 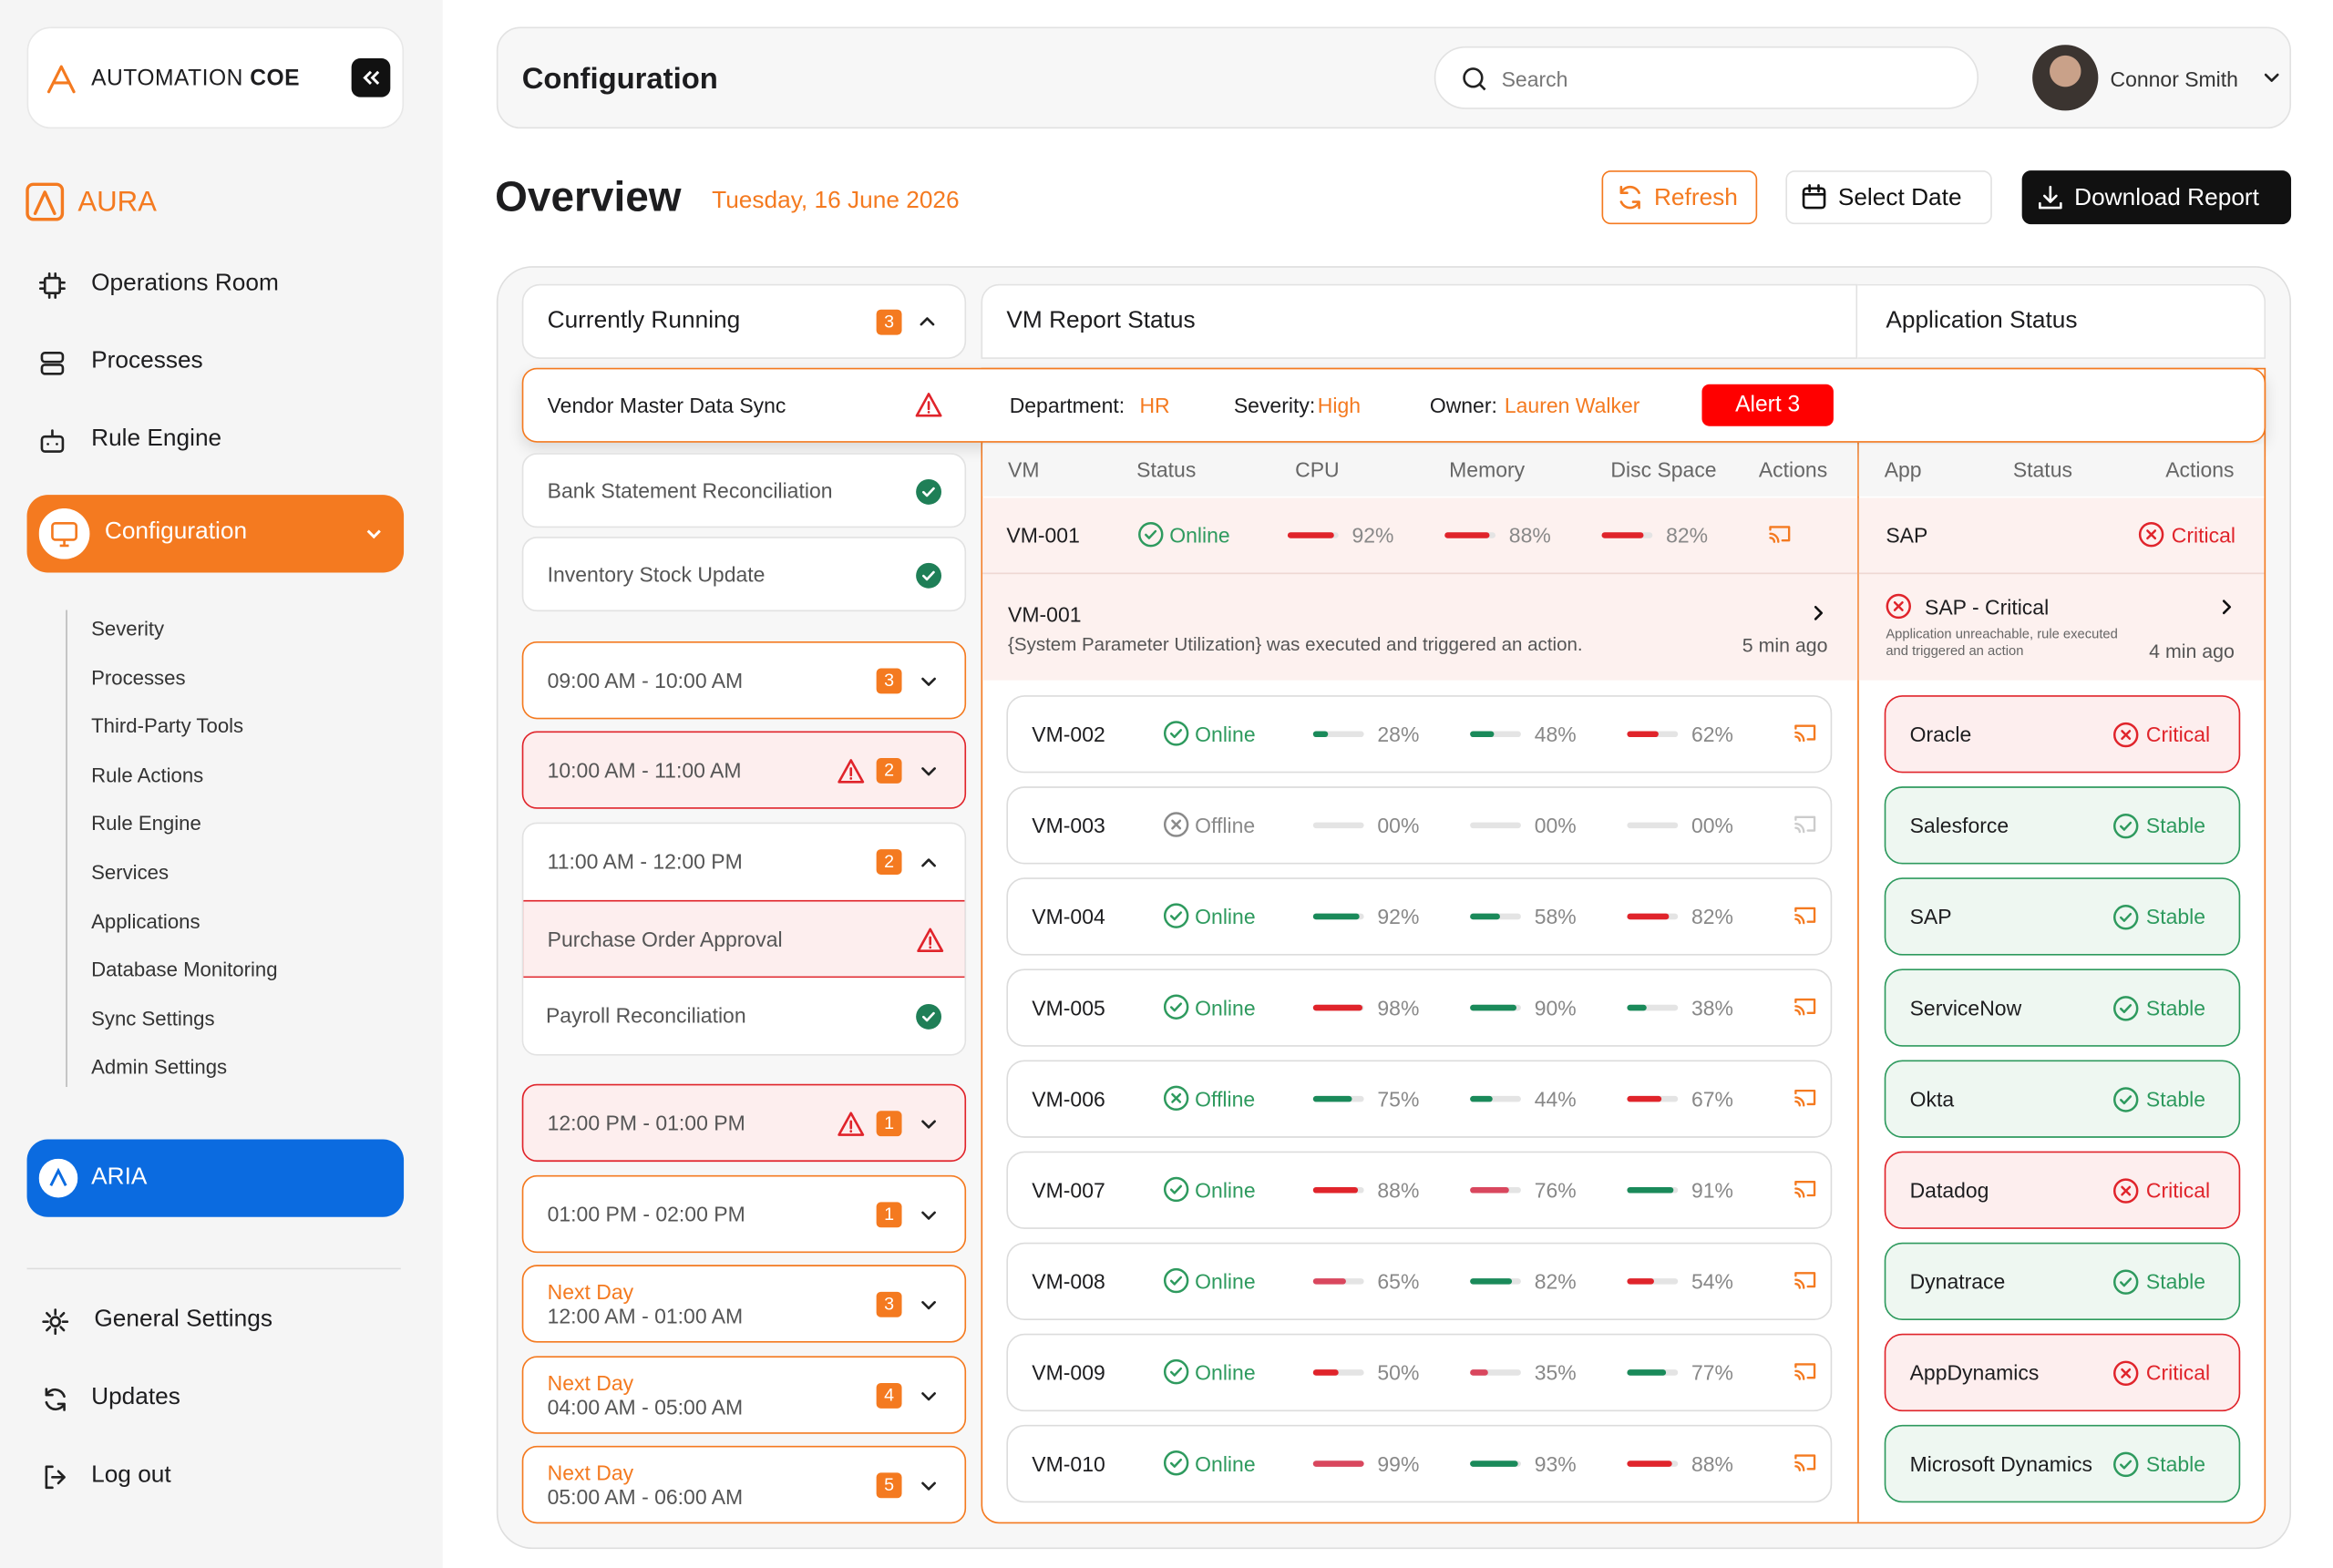 I want to click on slot: Next Day 04:00 AM - 05:00 AM 4, so click(x=744, y=1395).